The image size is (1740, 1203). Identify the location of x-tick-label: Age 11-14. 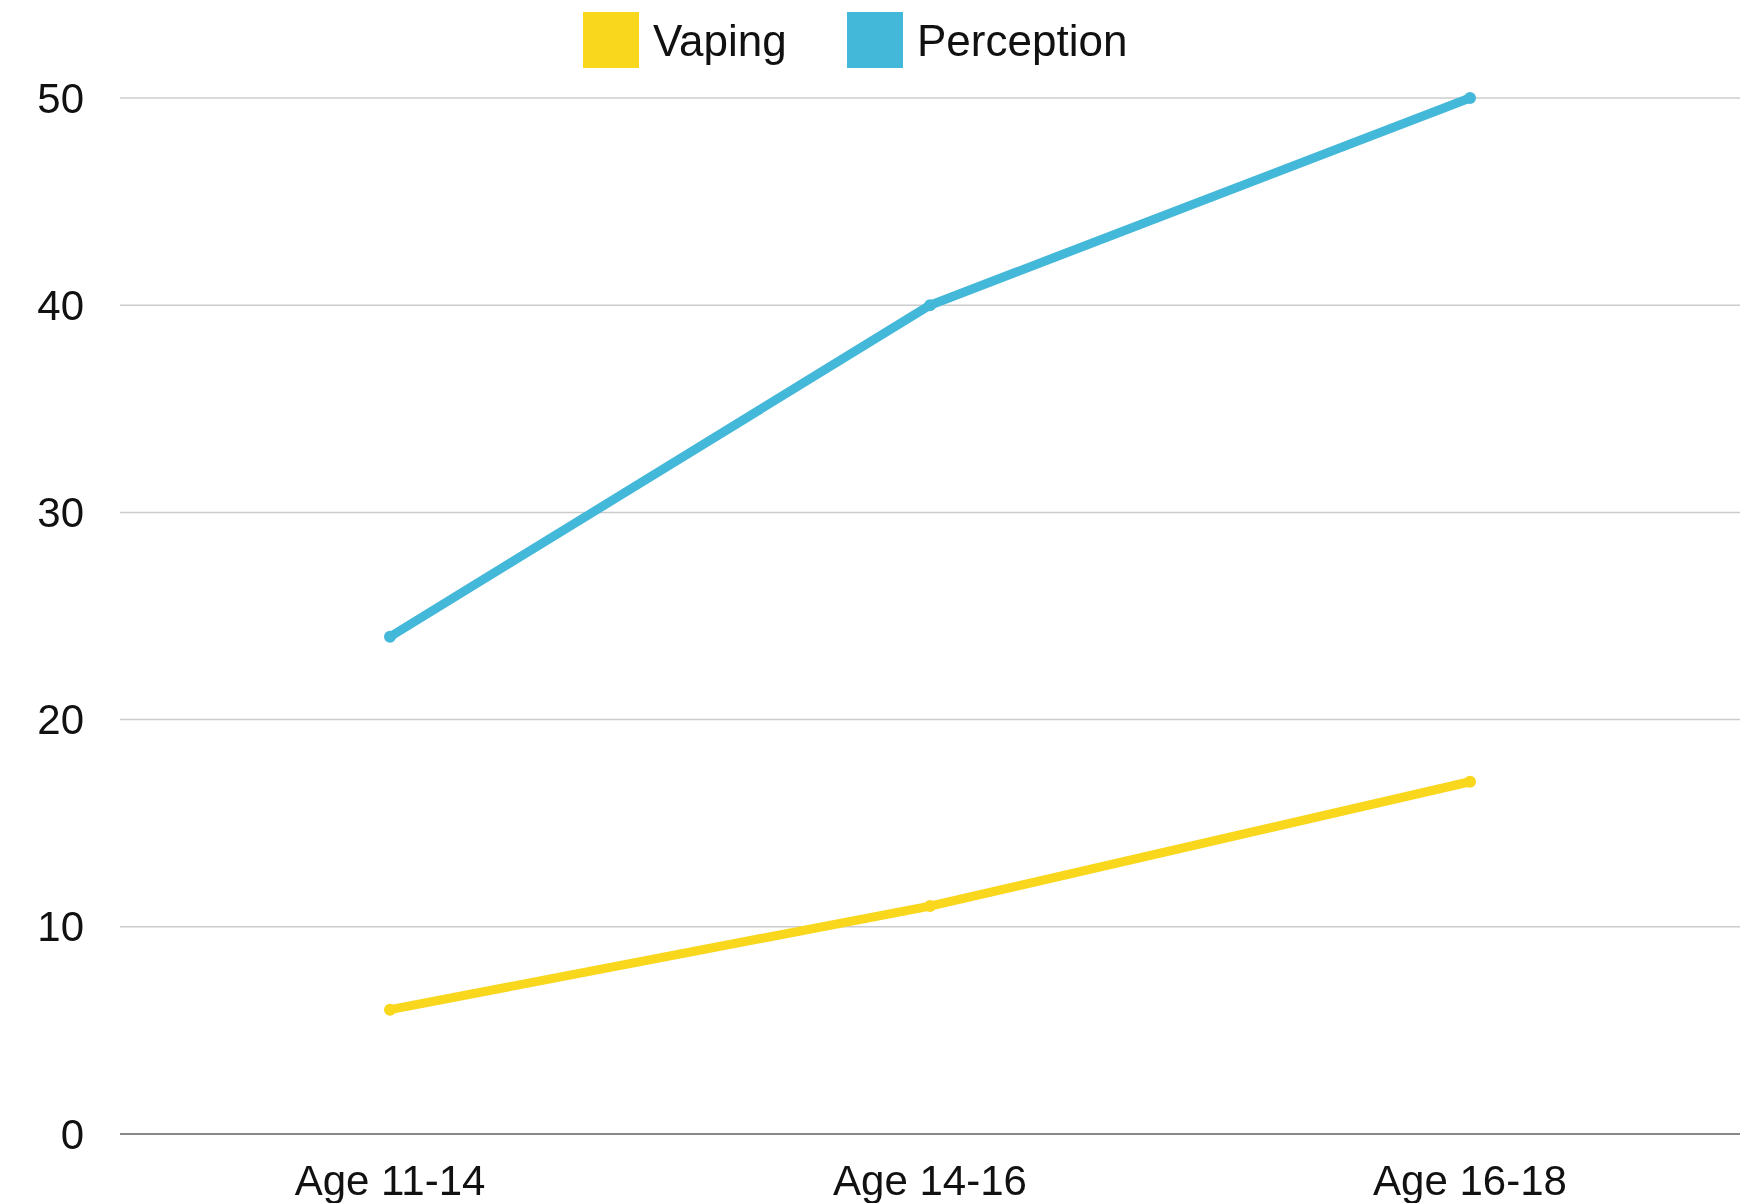
(390, 1179).